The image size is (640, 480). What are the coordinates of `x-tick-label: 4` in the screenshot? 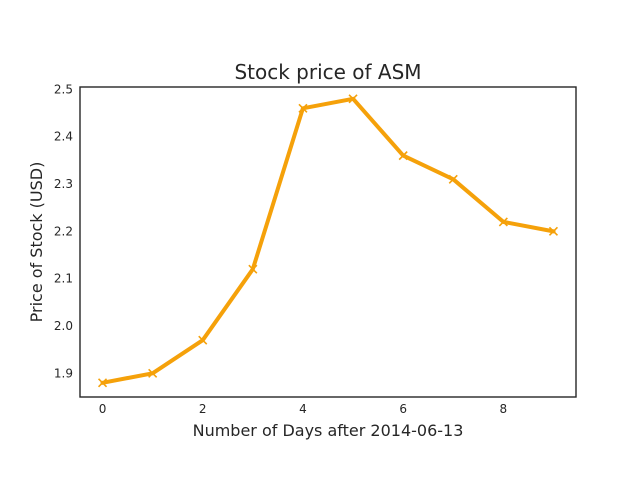 It's located at (303, 409).